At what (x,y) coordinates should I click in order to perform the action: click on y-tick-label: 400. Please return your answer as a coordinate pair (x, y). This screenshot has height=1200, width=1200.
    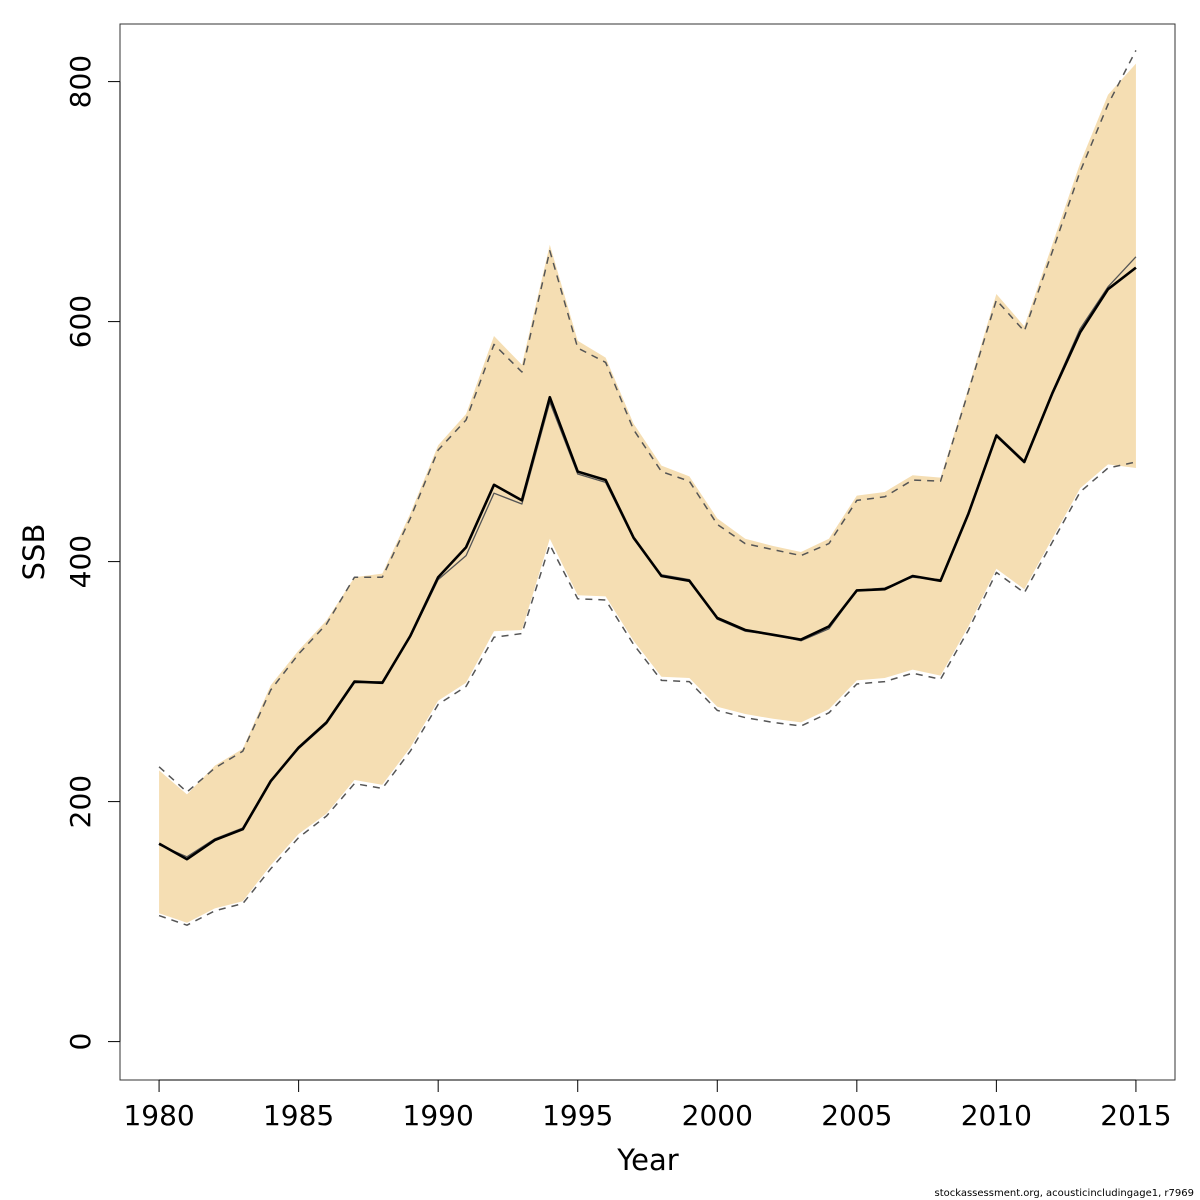
    Looking at the image, I should click on (80, 561).